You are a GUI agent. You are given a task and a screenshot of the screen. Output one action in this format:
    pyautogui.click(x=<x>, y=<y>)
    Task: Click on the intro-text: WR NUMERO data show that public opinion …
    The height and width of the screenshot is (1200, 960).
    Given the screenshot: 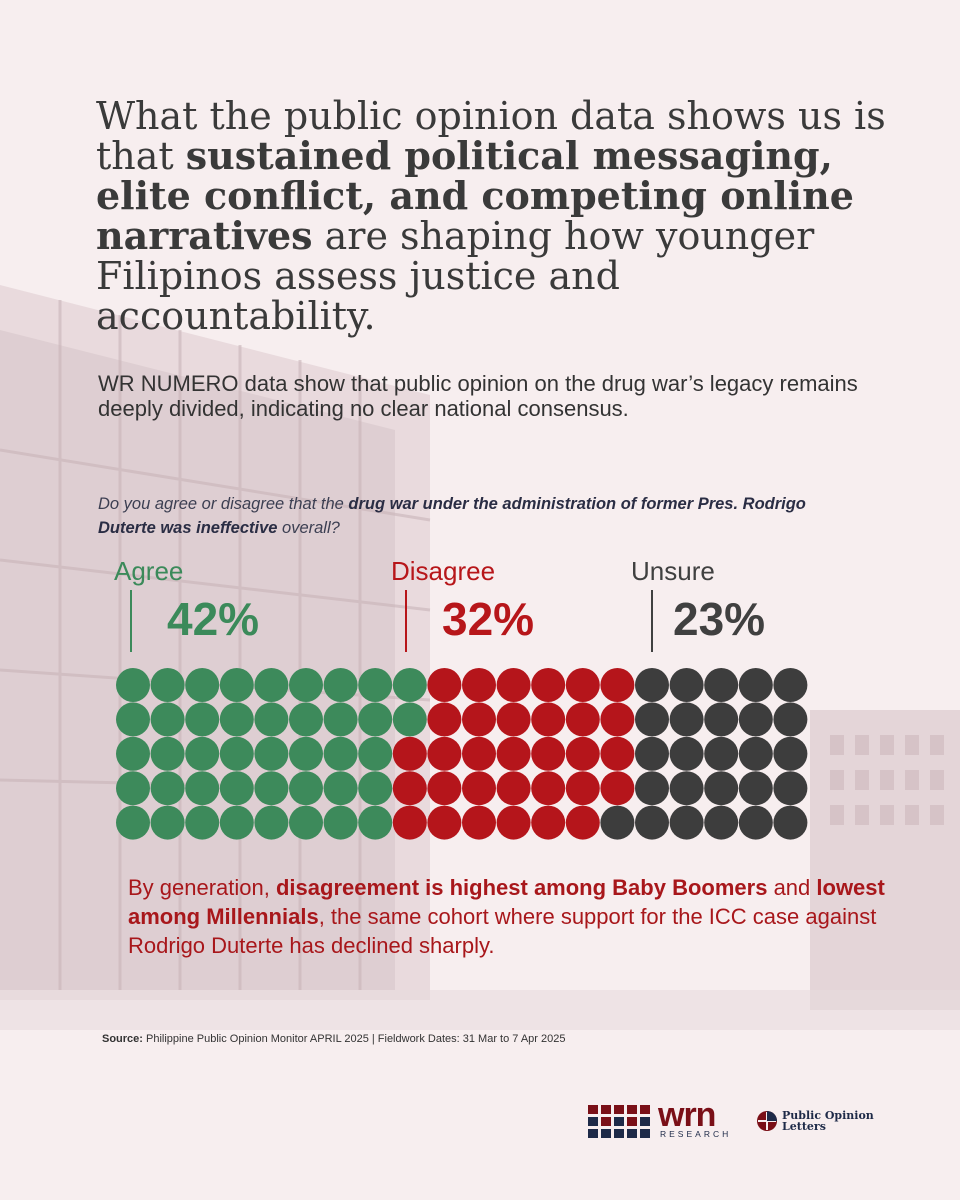 What is the action you would take?
    pyautogui.click(x=478, y=396)
    